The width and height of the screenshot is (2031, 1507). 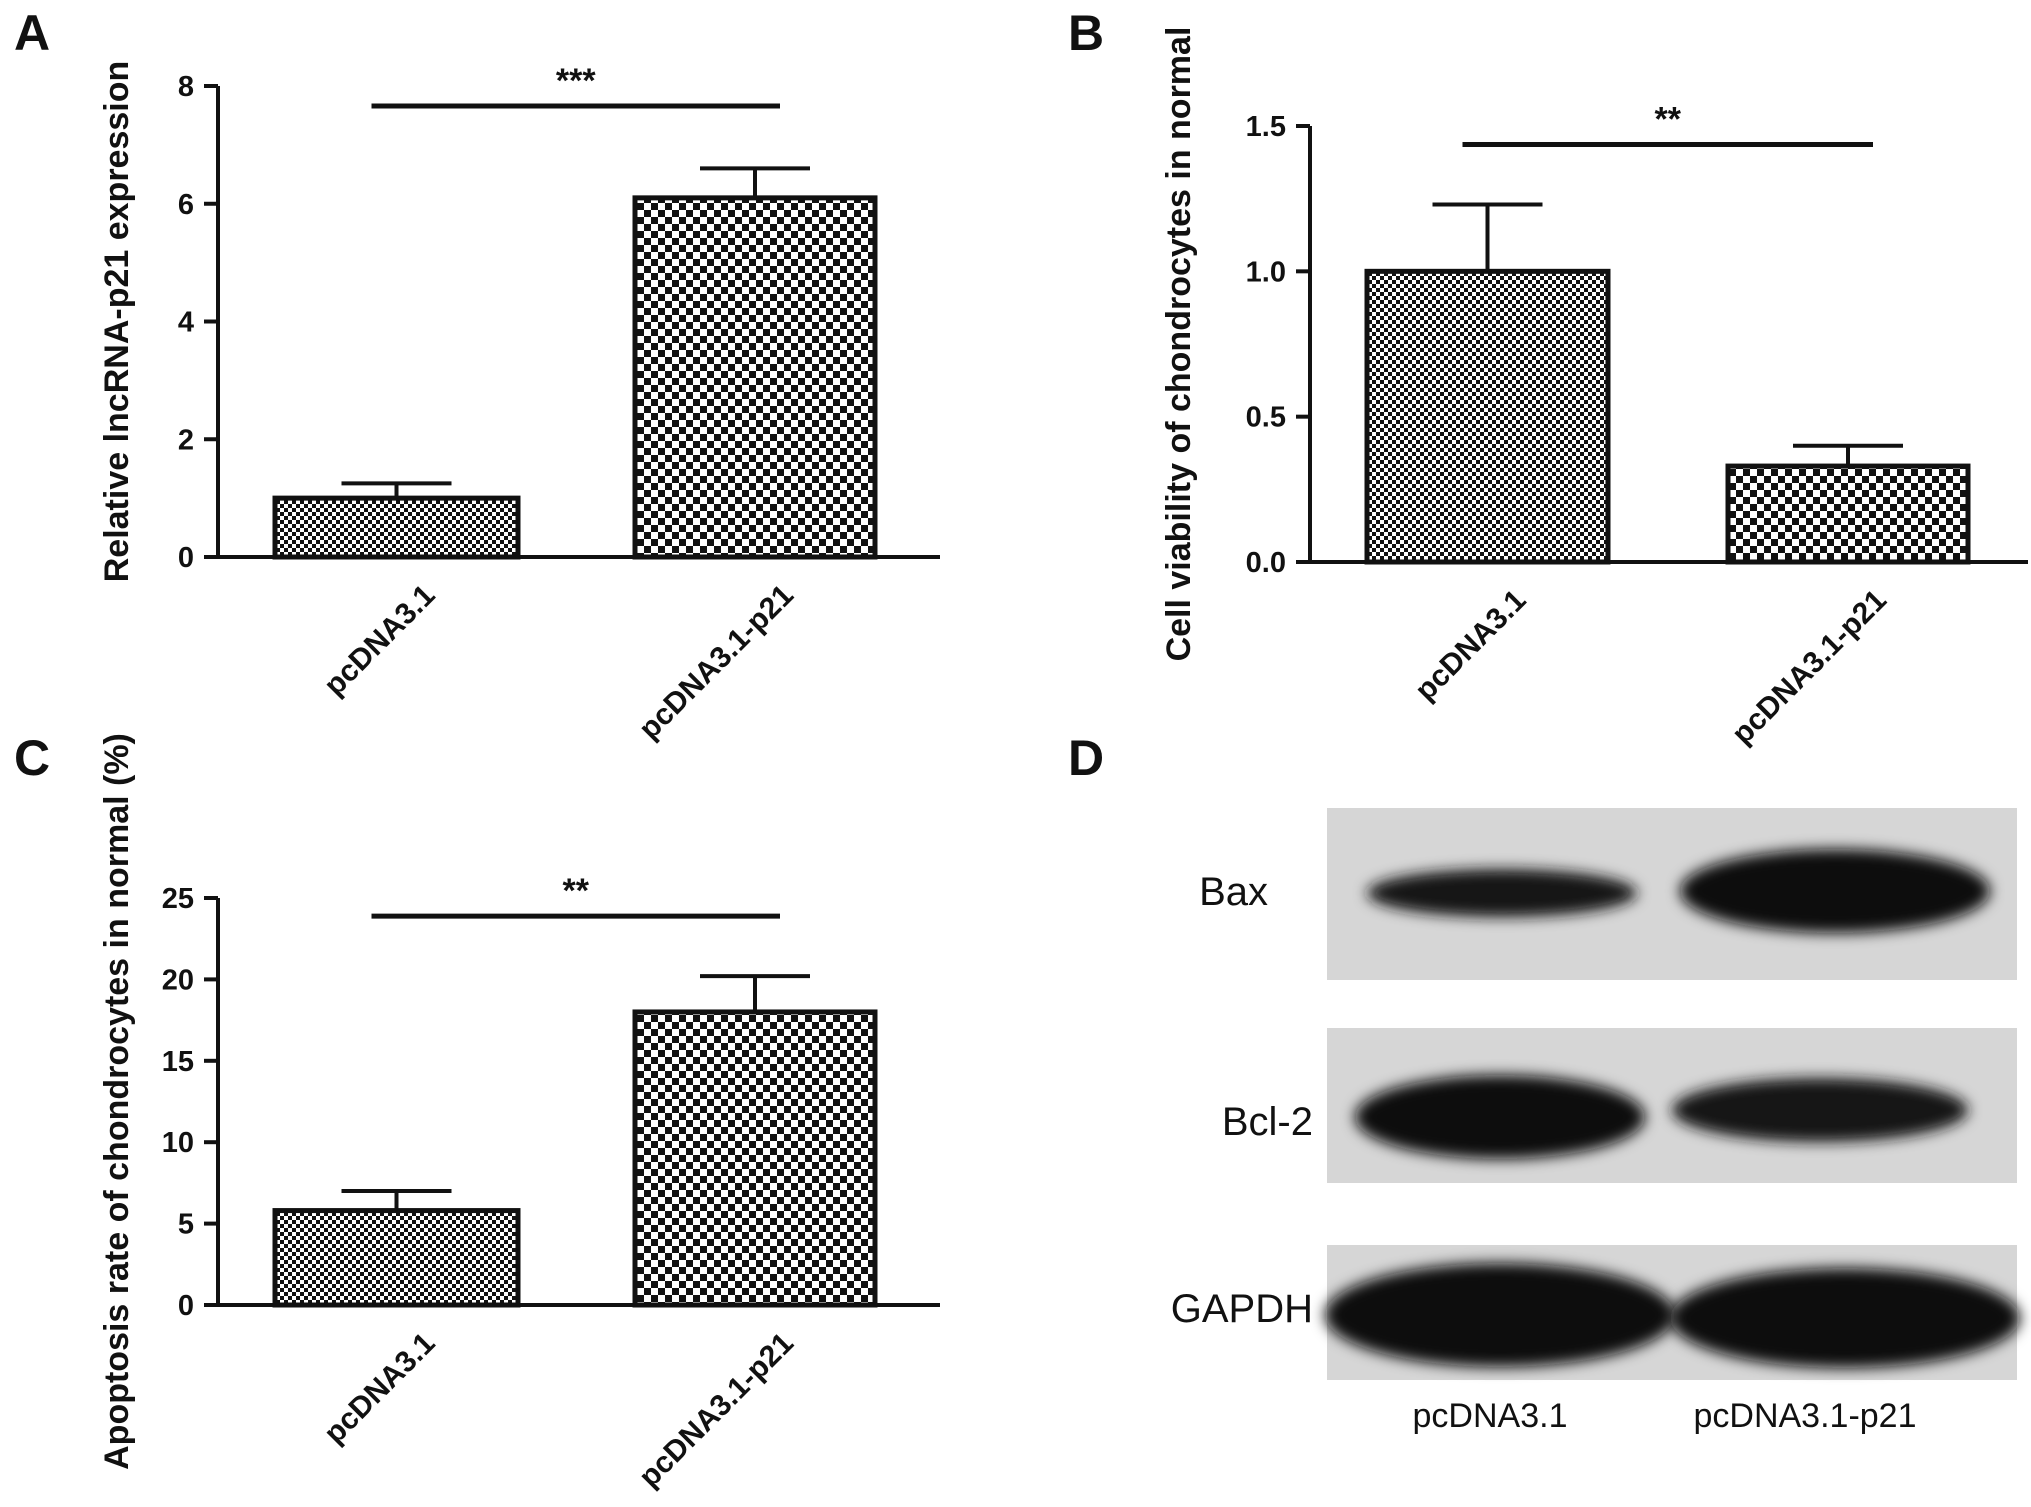 I want to click on blot-lane-label-2: pcDNA3.1-p21, so click(x=1804, y=1416).